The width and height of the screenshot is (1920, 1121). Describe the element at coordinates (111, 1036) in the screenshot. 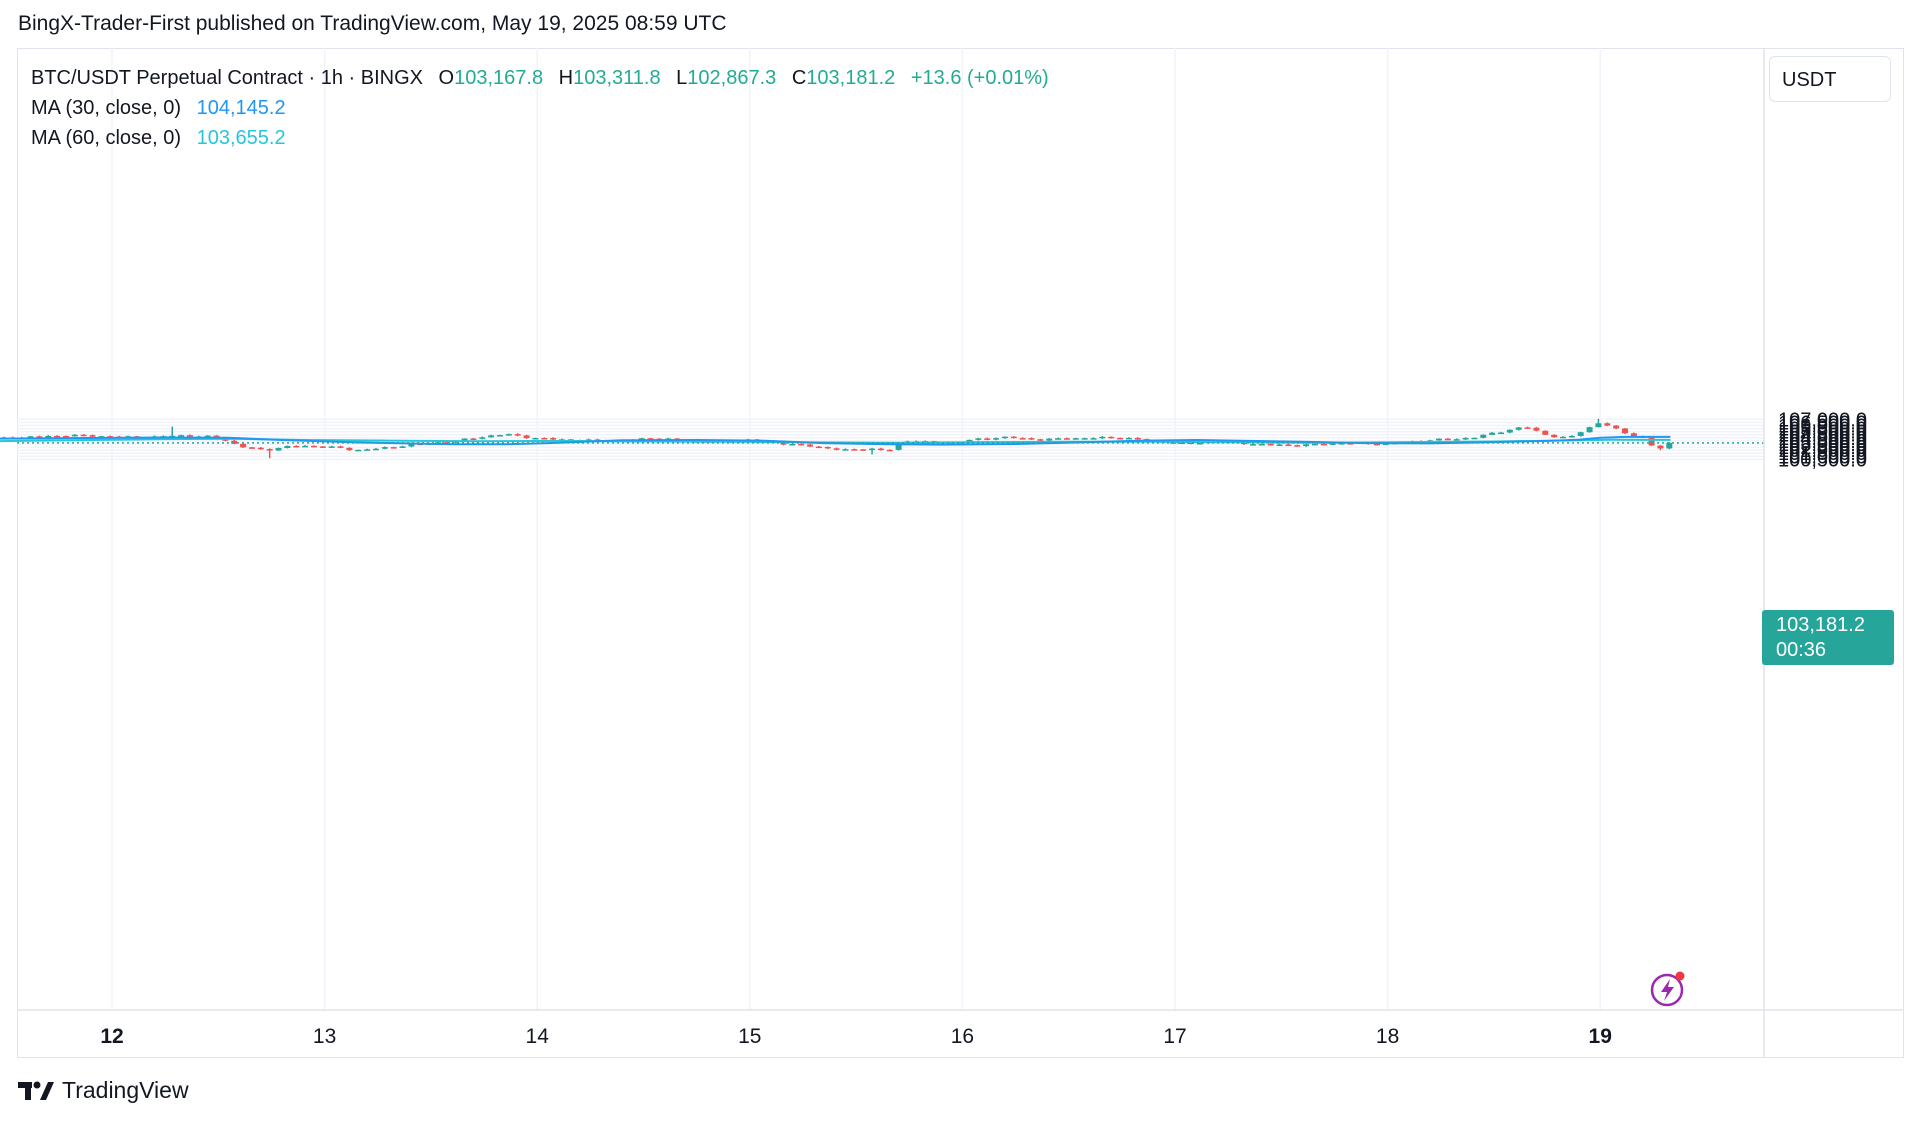

I see `x-tick-label: 12` at that location.